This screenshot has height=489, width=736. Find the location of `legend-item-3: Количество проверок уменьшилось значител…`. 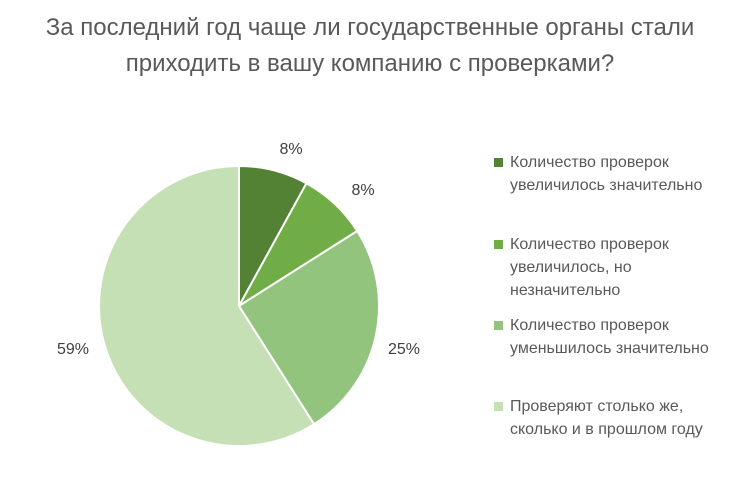

legend-item-3: Количество проверок уменьшилось значител… is located at coordinates (614, 337).